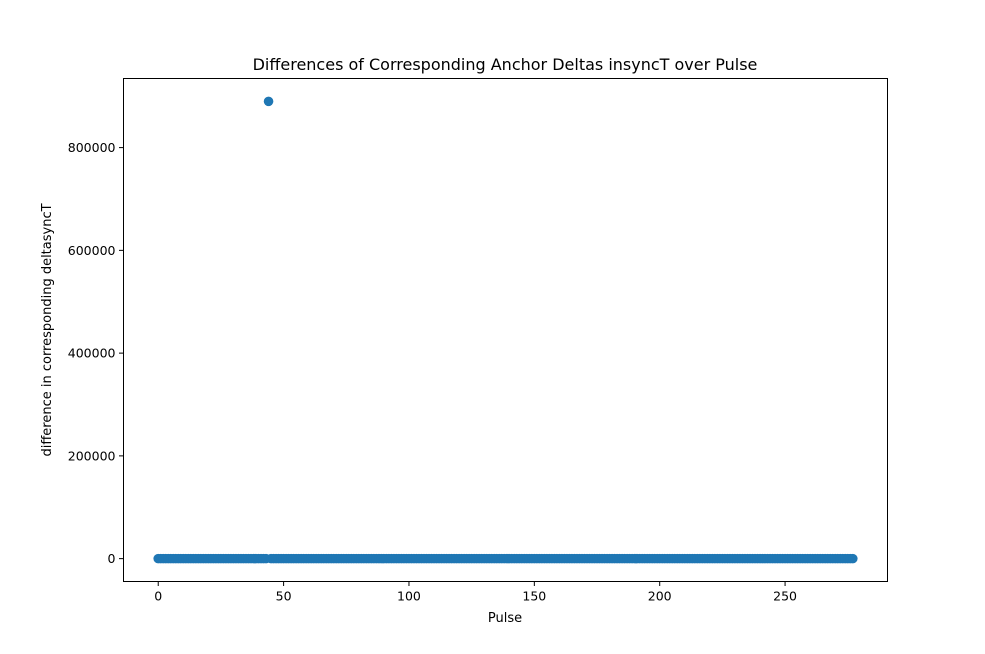  I want to click on x-tick-label: 100, so click(409, 596).